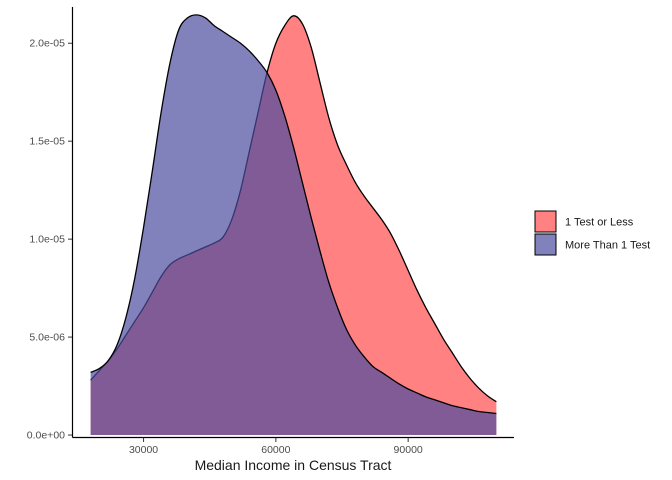 The height and width of the screenshot is (480, 672). What do you see at coordinates (275, 450) in the screenshot?
I see `x-tick-label: 60000` at bounding box center [275, 450].